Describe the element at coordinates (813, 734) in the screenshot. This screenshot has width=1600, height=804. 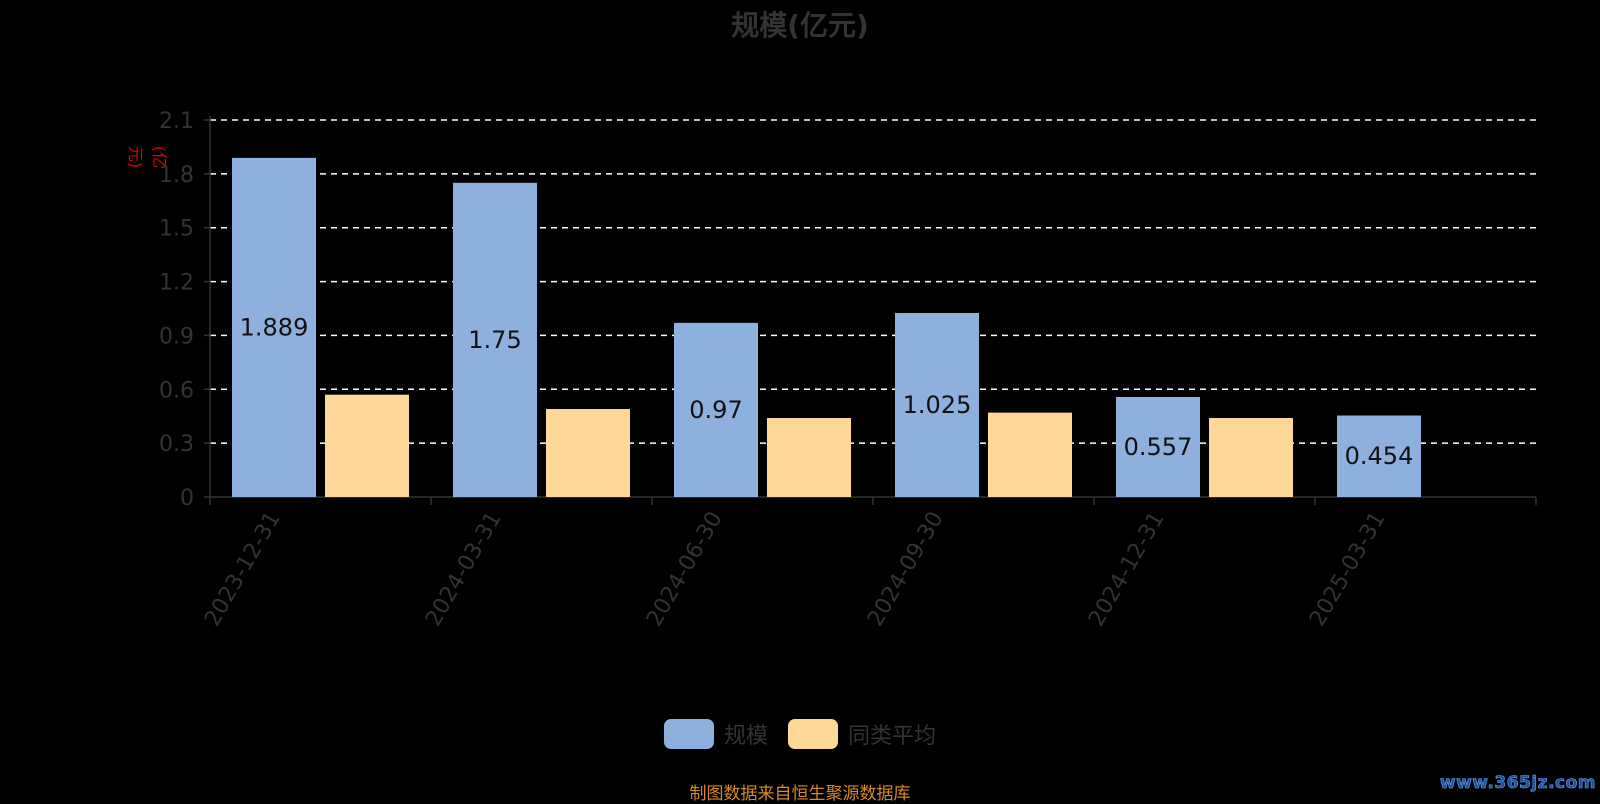
I see `legend-swatch-peer-average` at that location.